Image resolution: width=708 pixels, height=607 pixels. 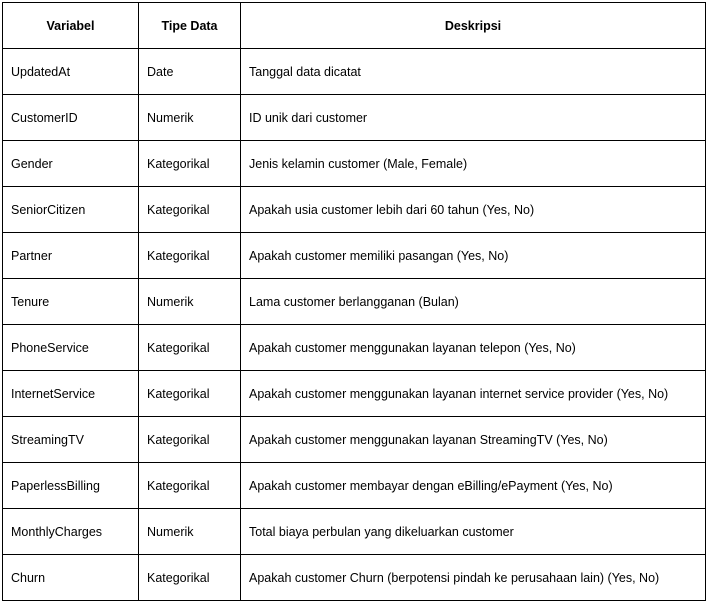 What do you see at coordinates (70, 71) in the screenshot?
I see `cell-variabel: UpdatedAt` at bounding box center [70, 71].